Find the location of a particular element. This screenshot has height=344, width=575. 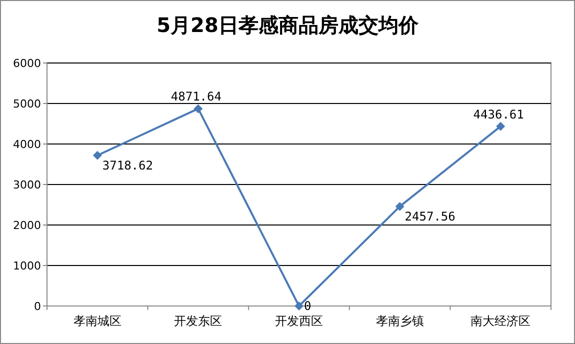

data-label: 0 is located at coordinates (308, 306).